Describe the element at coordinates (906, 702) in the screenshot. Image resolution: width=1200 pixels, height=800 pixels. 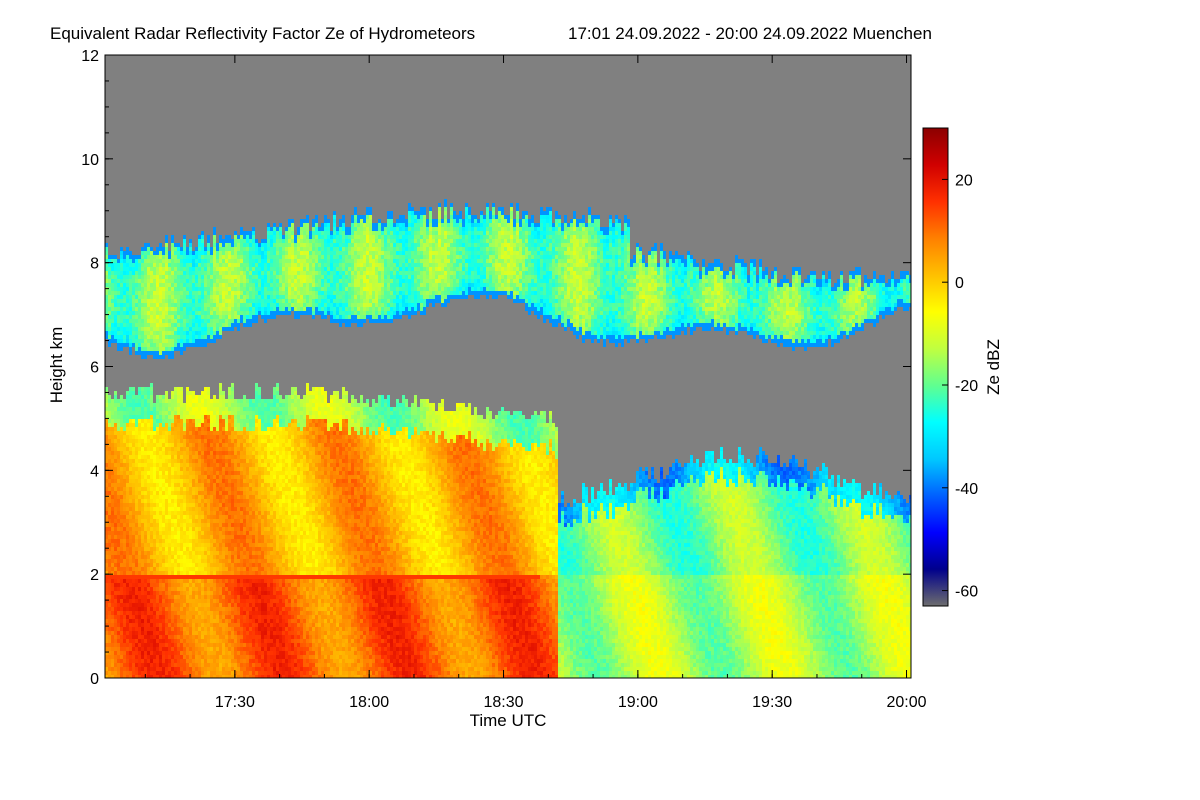
I see `x-tick-label: 20:00` at that location.